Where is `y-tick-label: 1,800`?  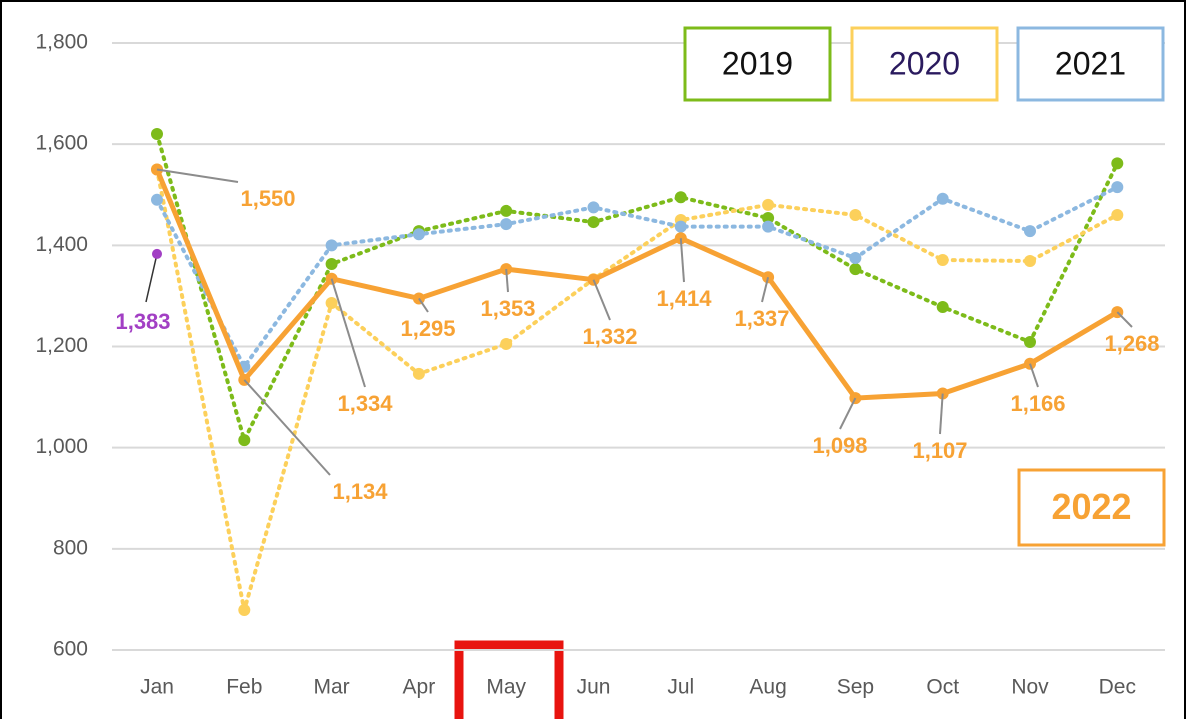
y-tick-label: 1,800 is located at coordinates (61, 42).